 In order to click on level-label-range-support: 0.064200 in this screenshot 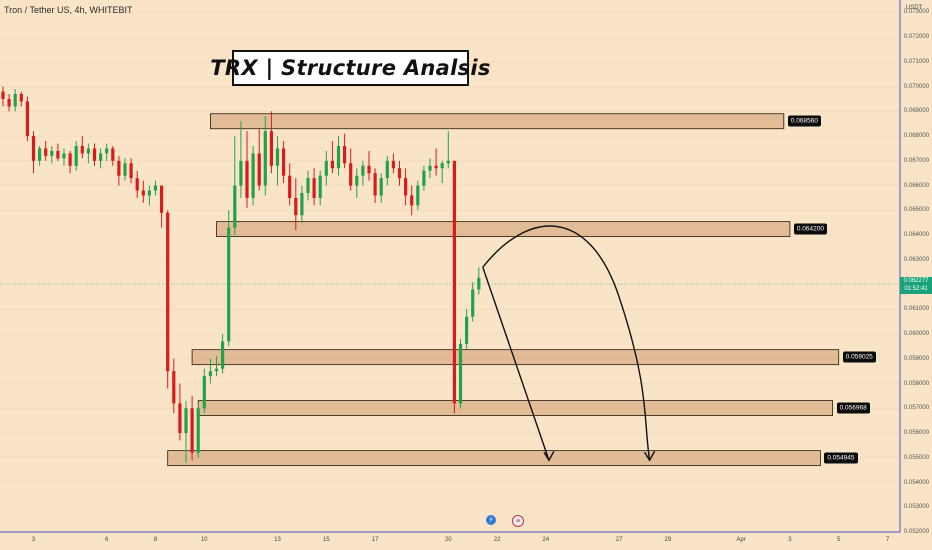, I will do `click(810, 229)`.